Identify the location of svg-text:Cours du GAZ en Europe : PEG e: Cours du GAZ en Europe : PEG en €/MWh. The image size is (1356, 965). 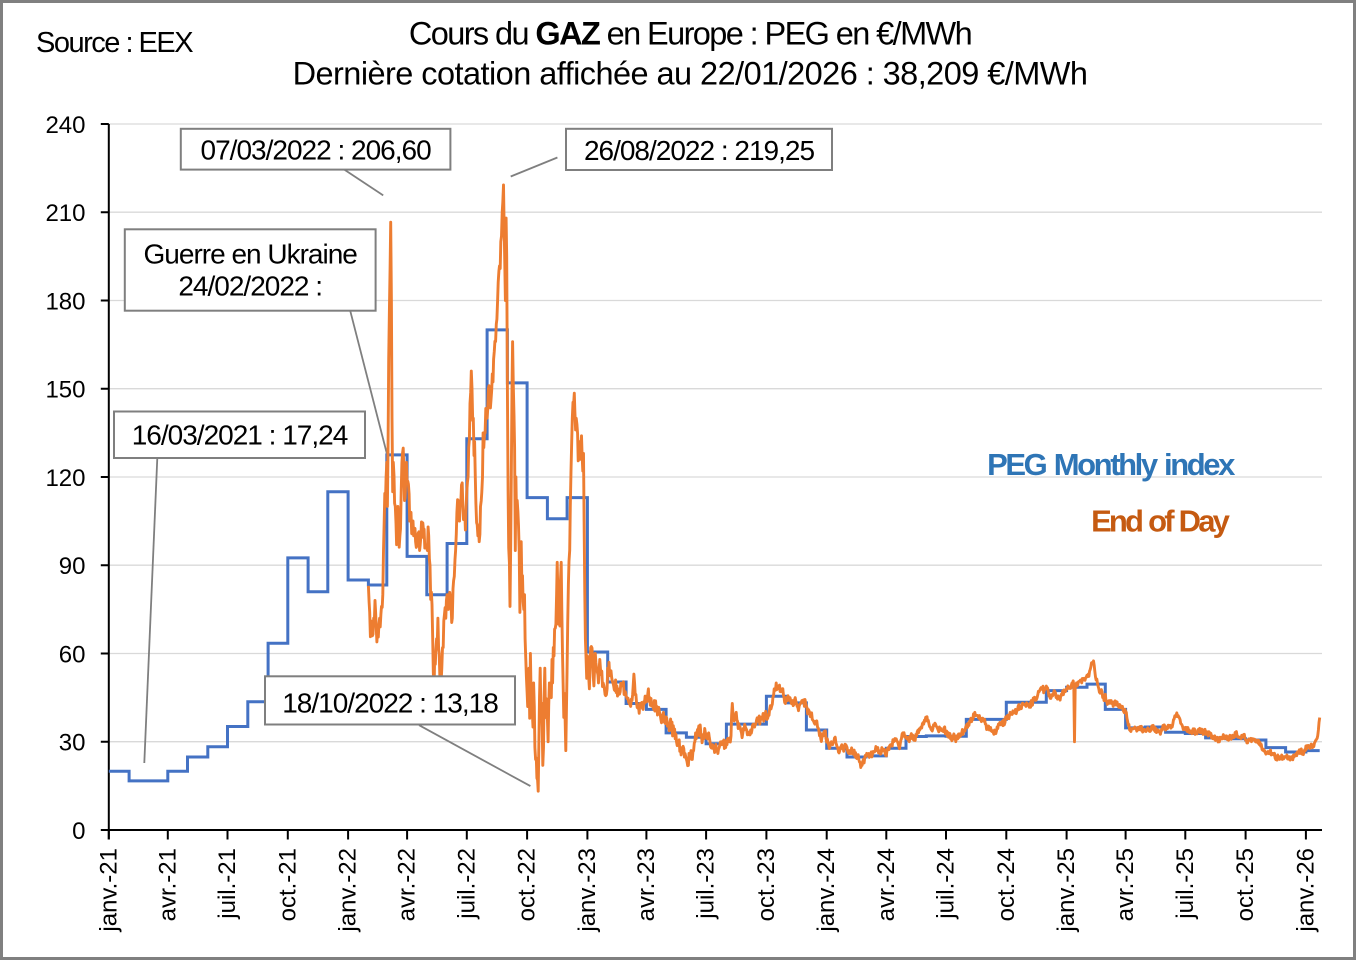
(690, 34).